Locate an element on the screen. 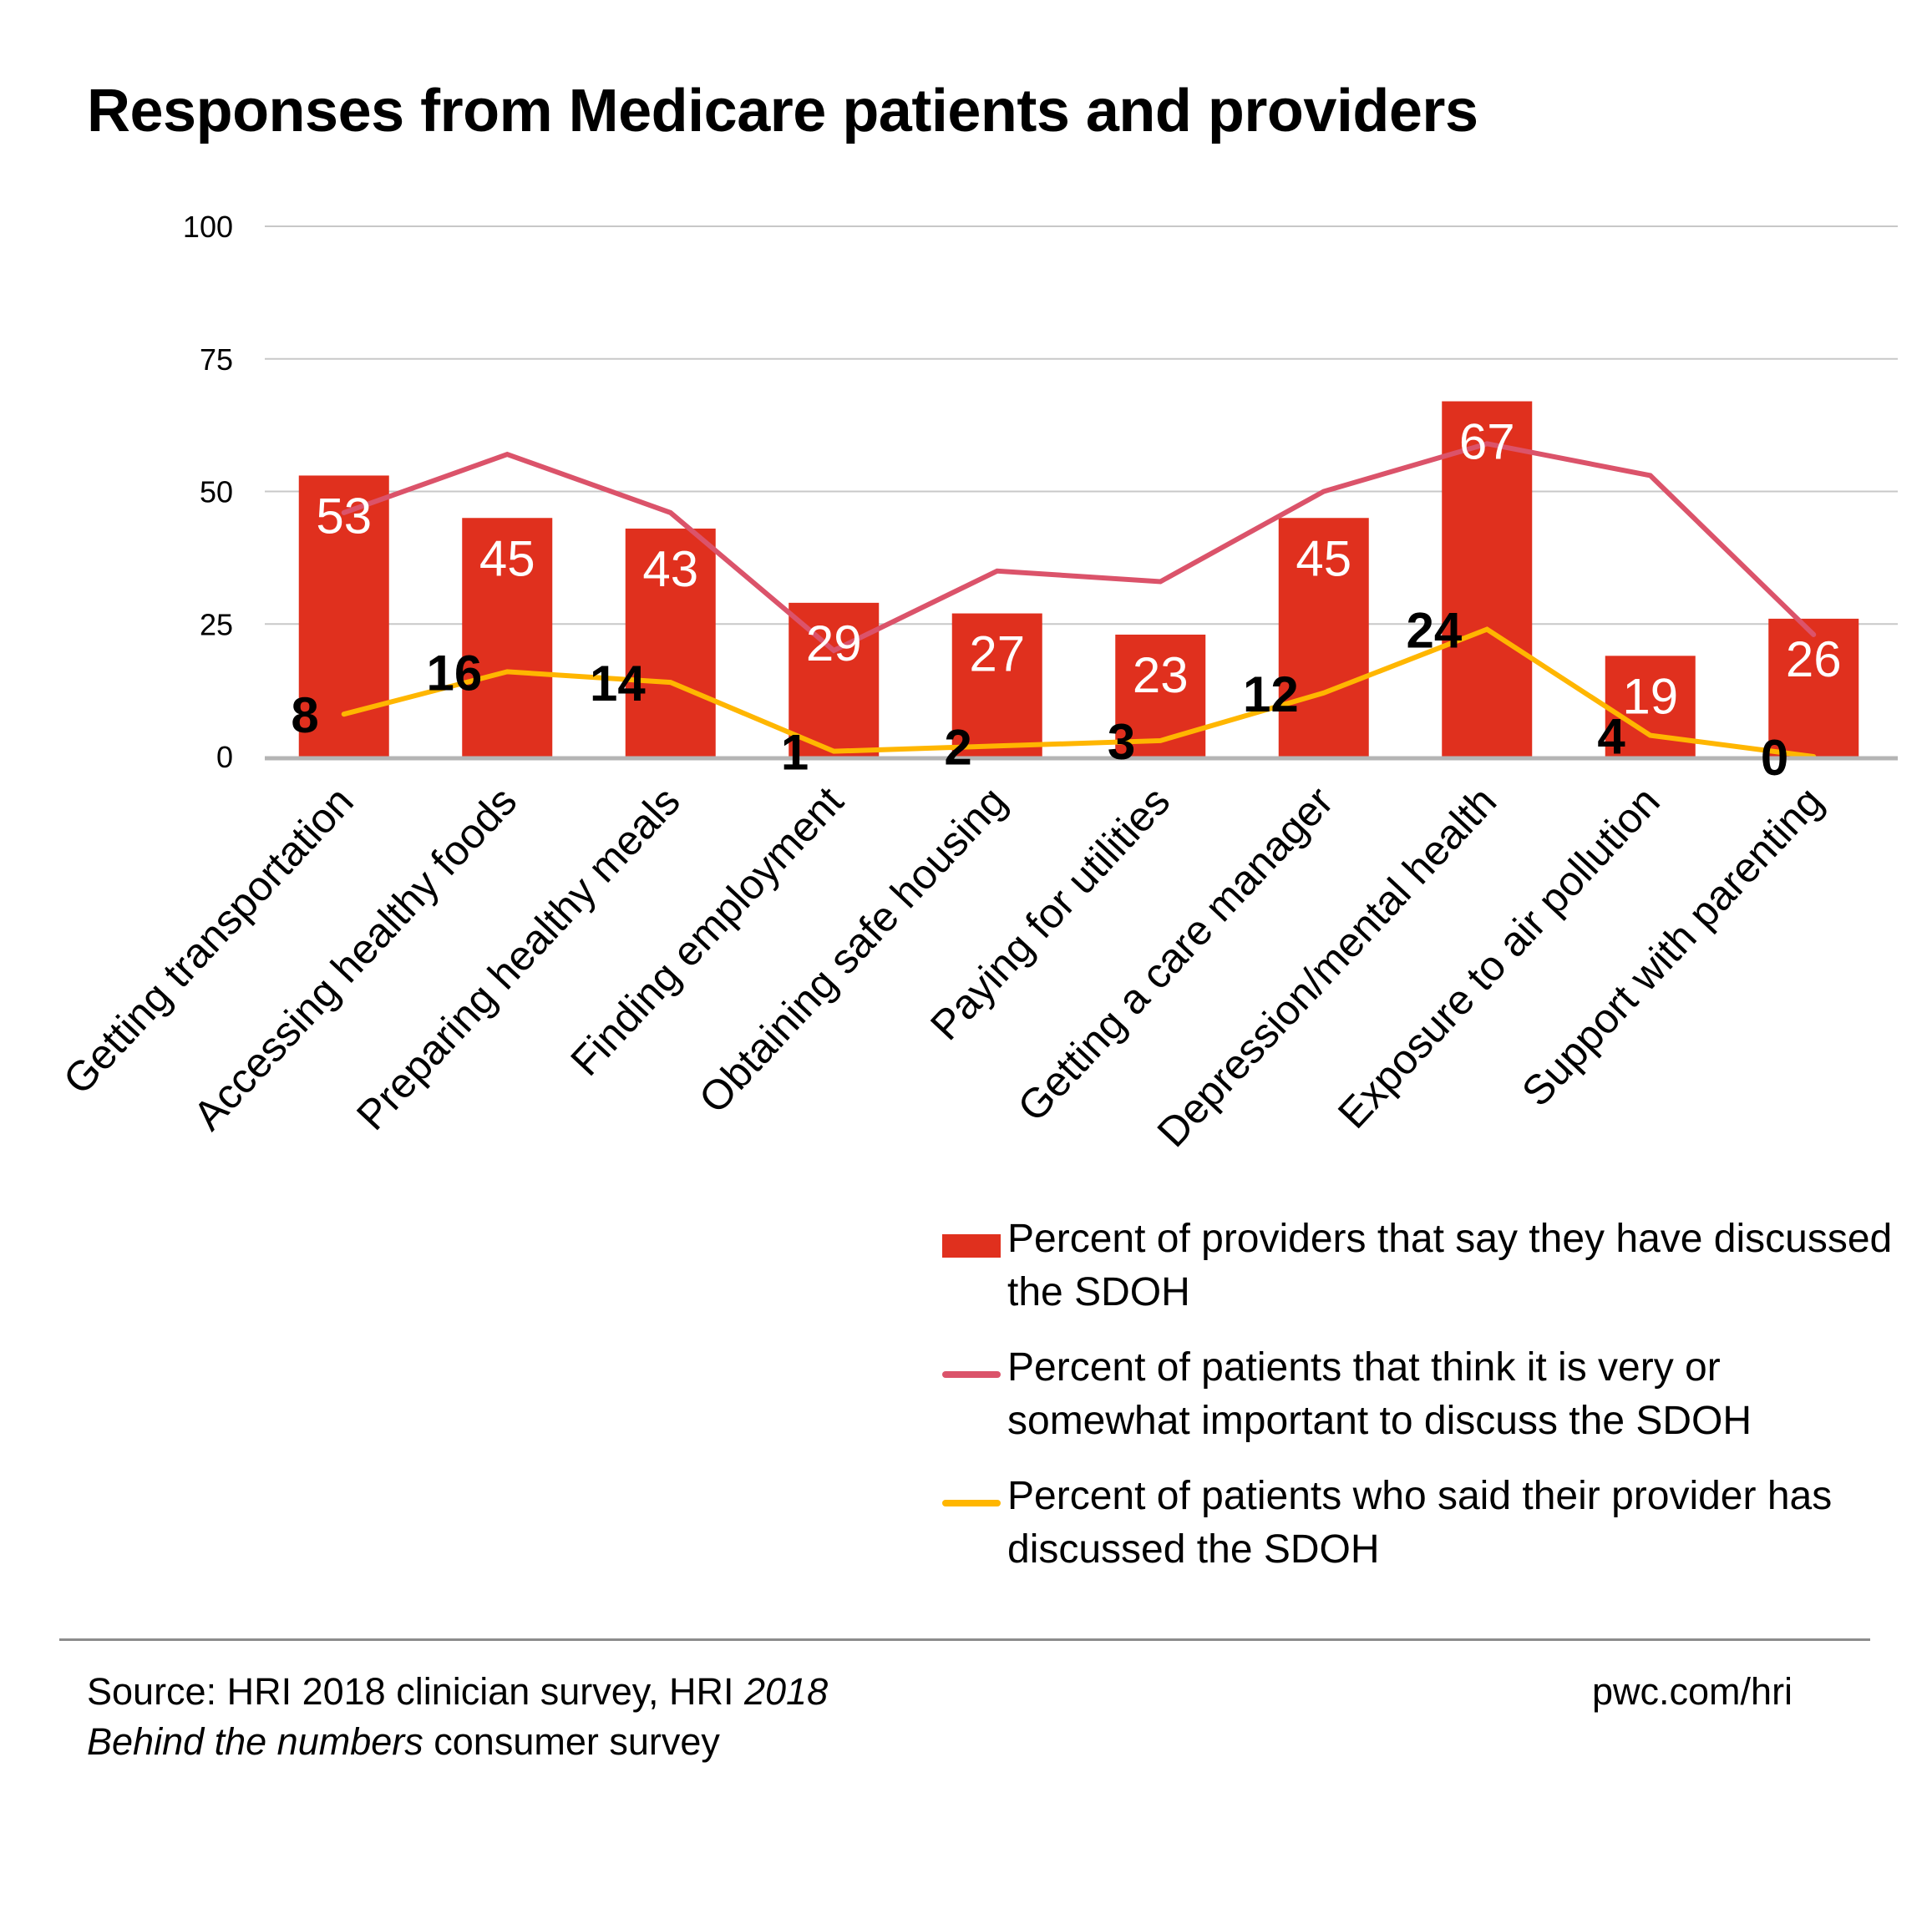 The height and width of the screenshot is (1914, 1932). x-tick-label: Depression/mental health is located at coordinates (1327, 966).